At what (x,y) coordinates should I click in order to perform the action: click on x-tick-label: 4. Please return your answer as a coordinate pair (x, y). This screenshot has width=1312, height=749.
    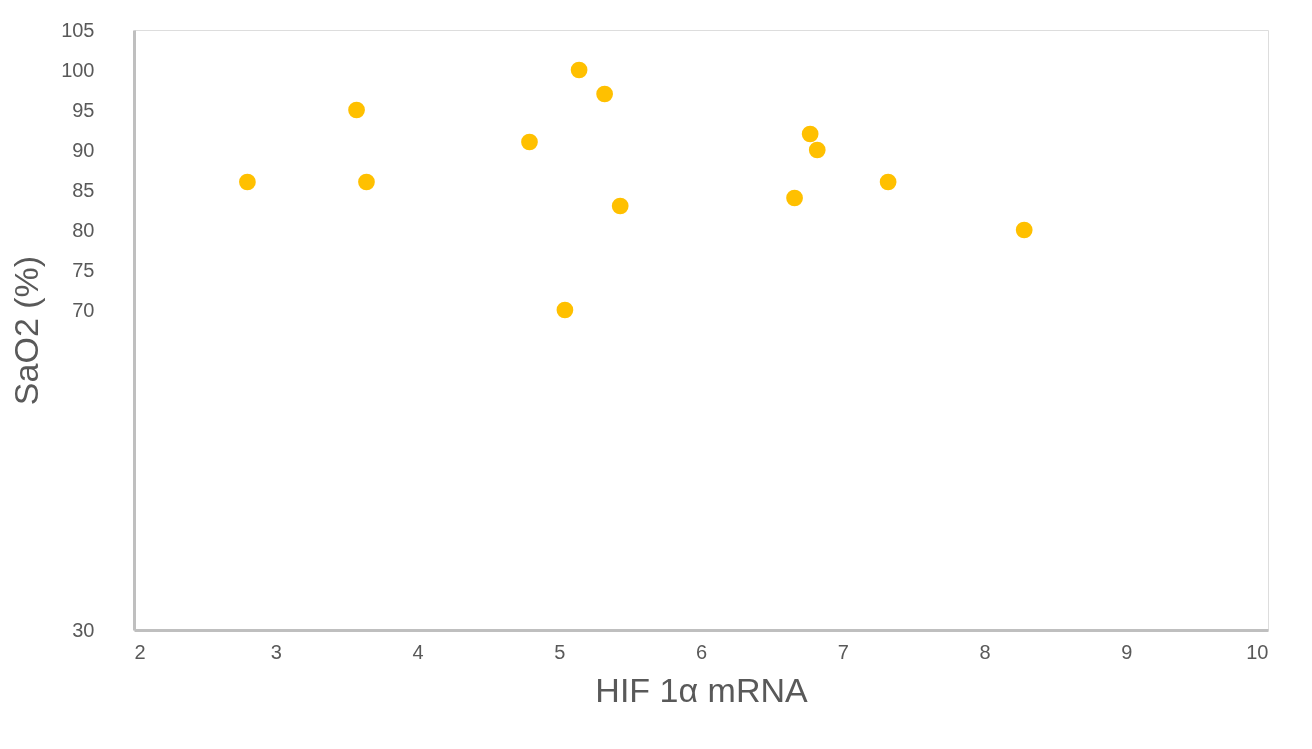
    Looking at the image, I should click on (418, 651).